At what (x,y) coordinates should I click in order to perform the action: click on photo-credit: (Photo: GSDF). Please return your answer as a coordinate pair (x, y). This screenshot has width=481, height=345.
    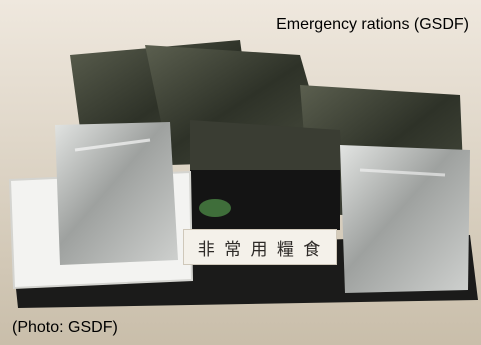
    Looking at the image, I should click on (65, 327).